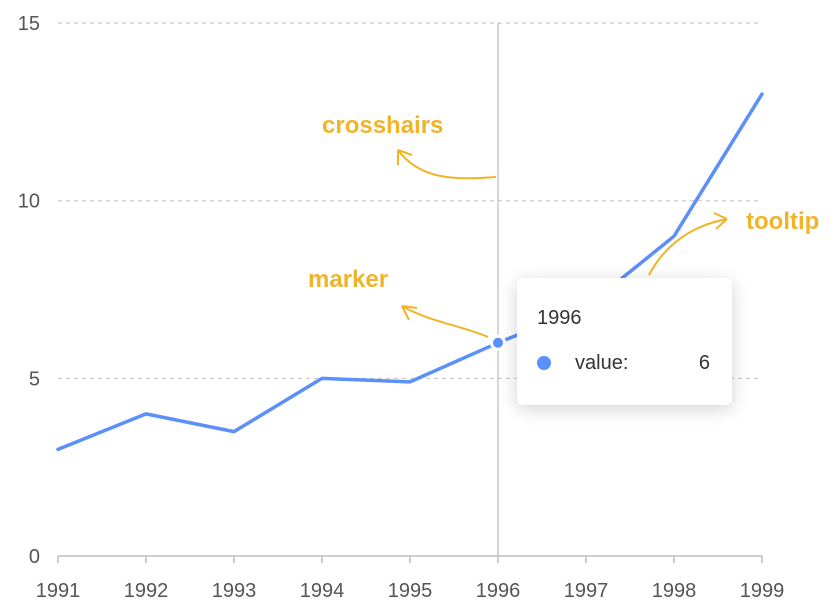 Image resolution: width=834 pixels, height=614 pixels. I want to click on x-tick-label: 1998, so click(674, 591).